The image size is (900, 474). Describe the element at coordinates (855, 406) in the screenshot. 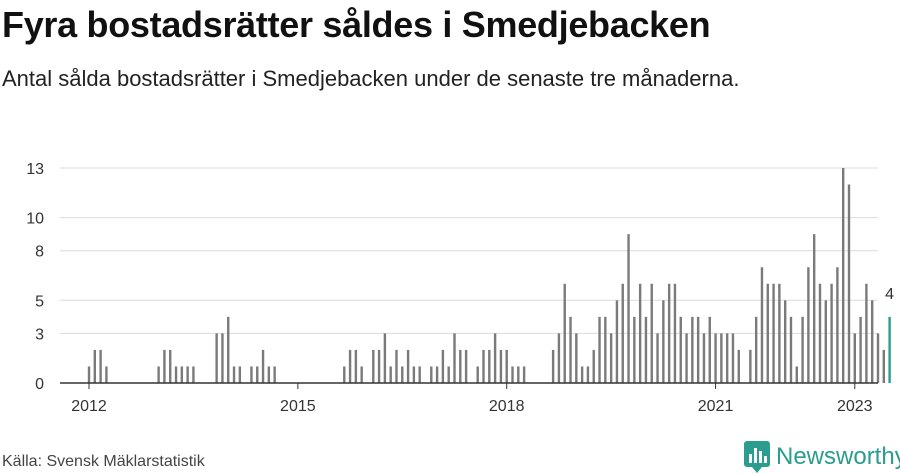

I see `x-tick-label: 2023` at that location.